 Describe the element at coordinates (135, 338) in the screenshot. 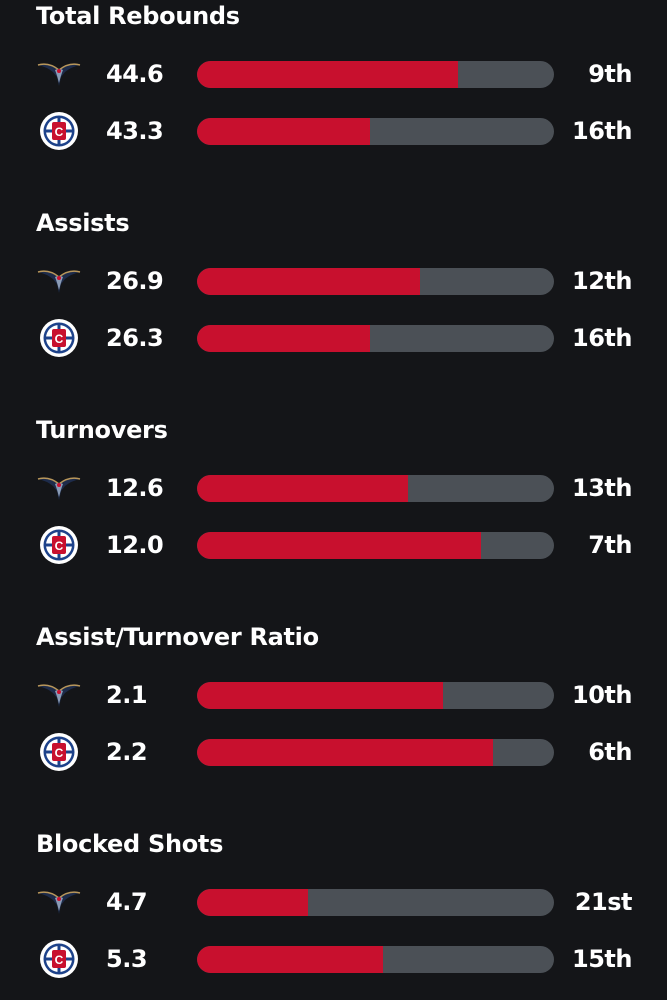

I see `stat-value: 26.3` at that location.